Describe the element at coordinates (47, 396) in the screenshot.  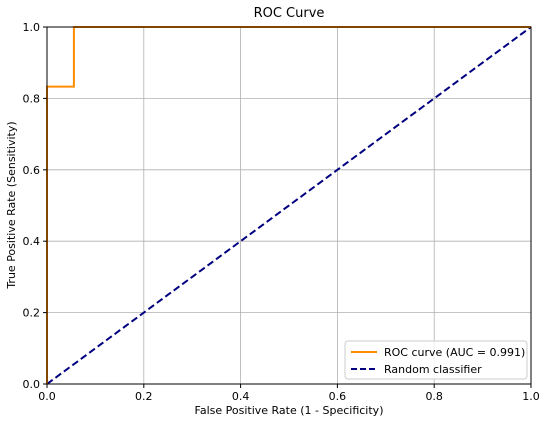
I see `x-tick-label: 0.0` at that location.